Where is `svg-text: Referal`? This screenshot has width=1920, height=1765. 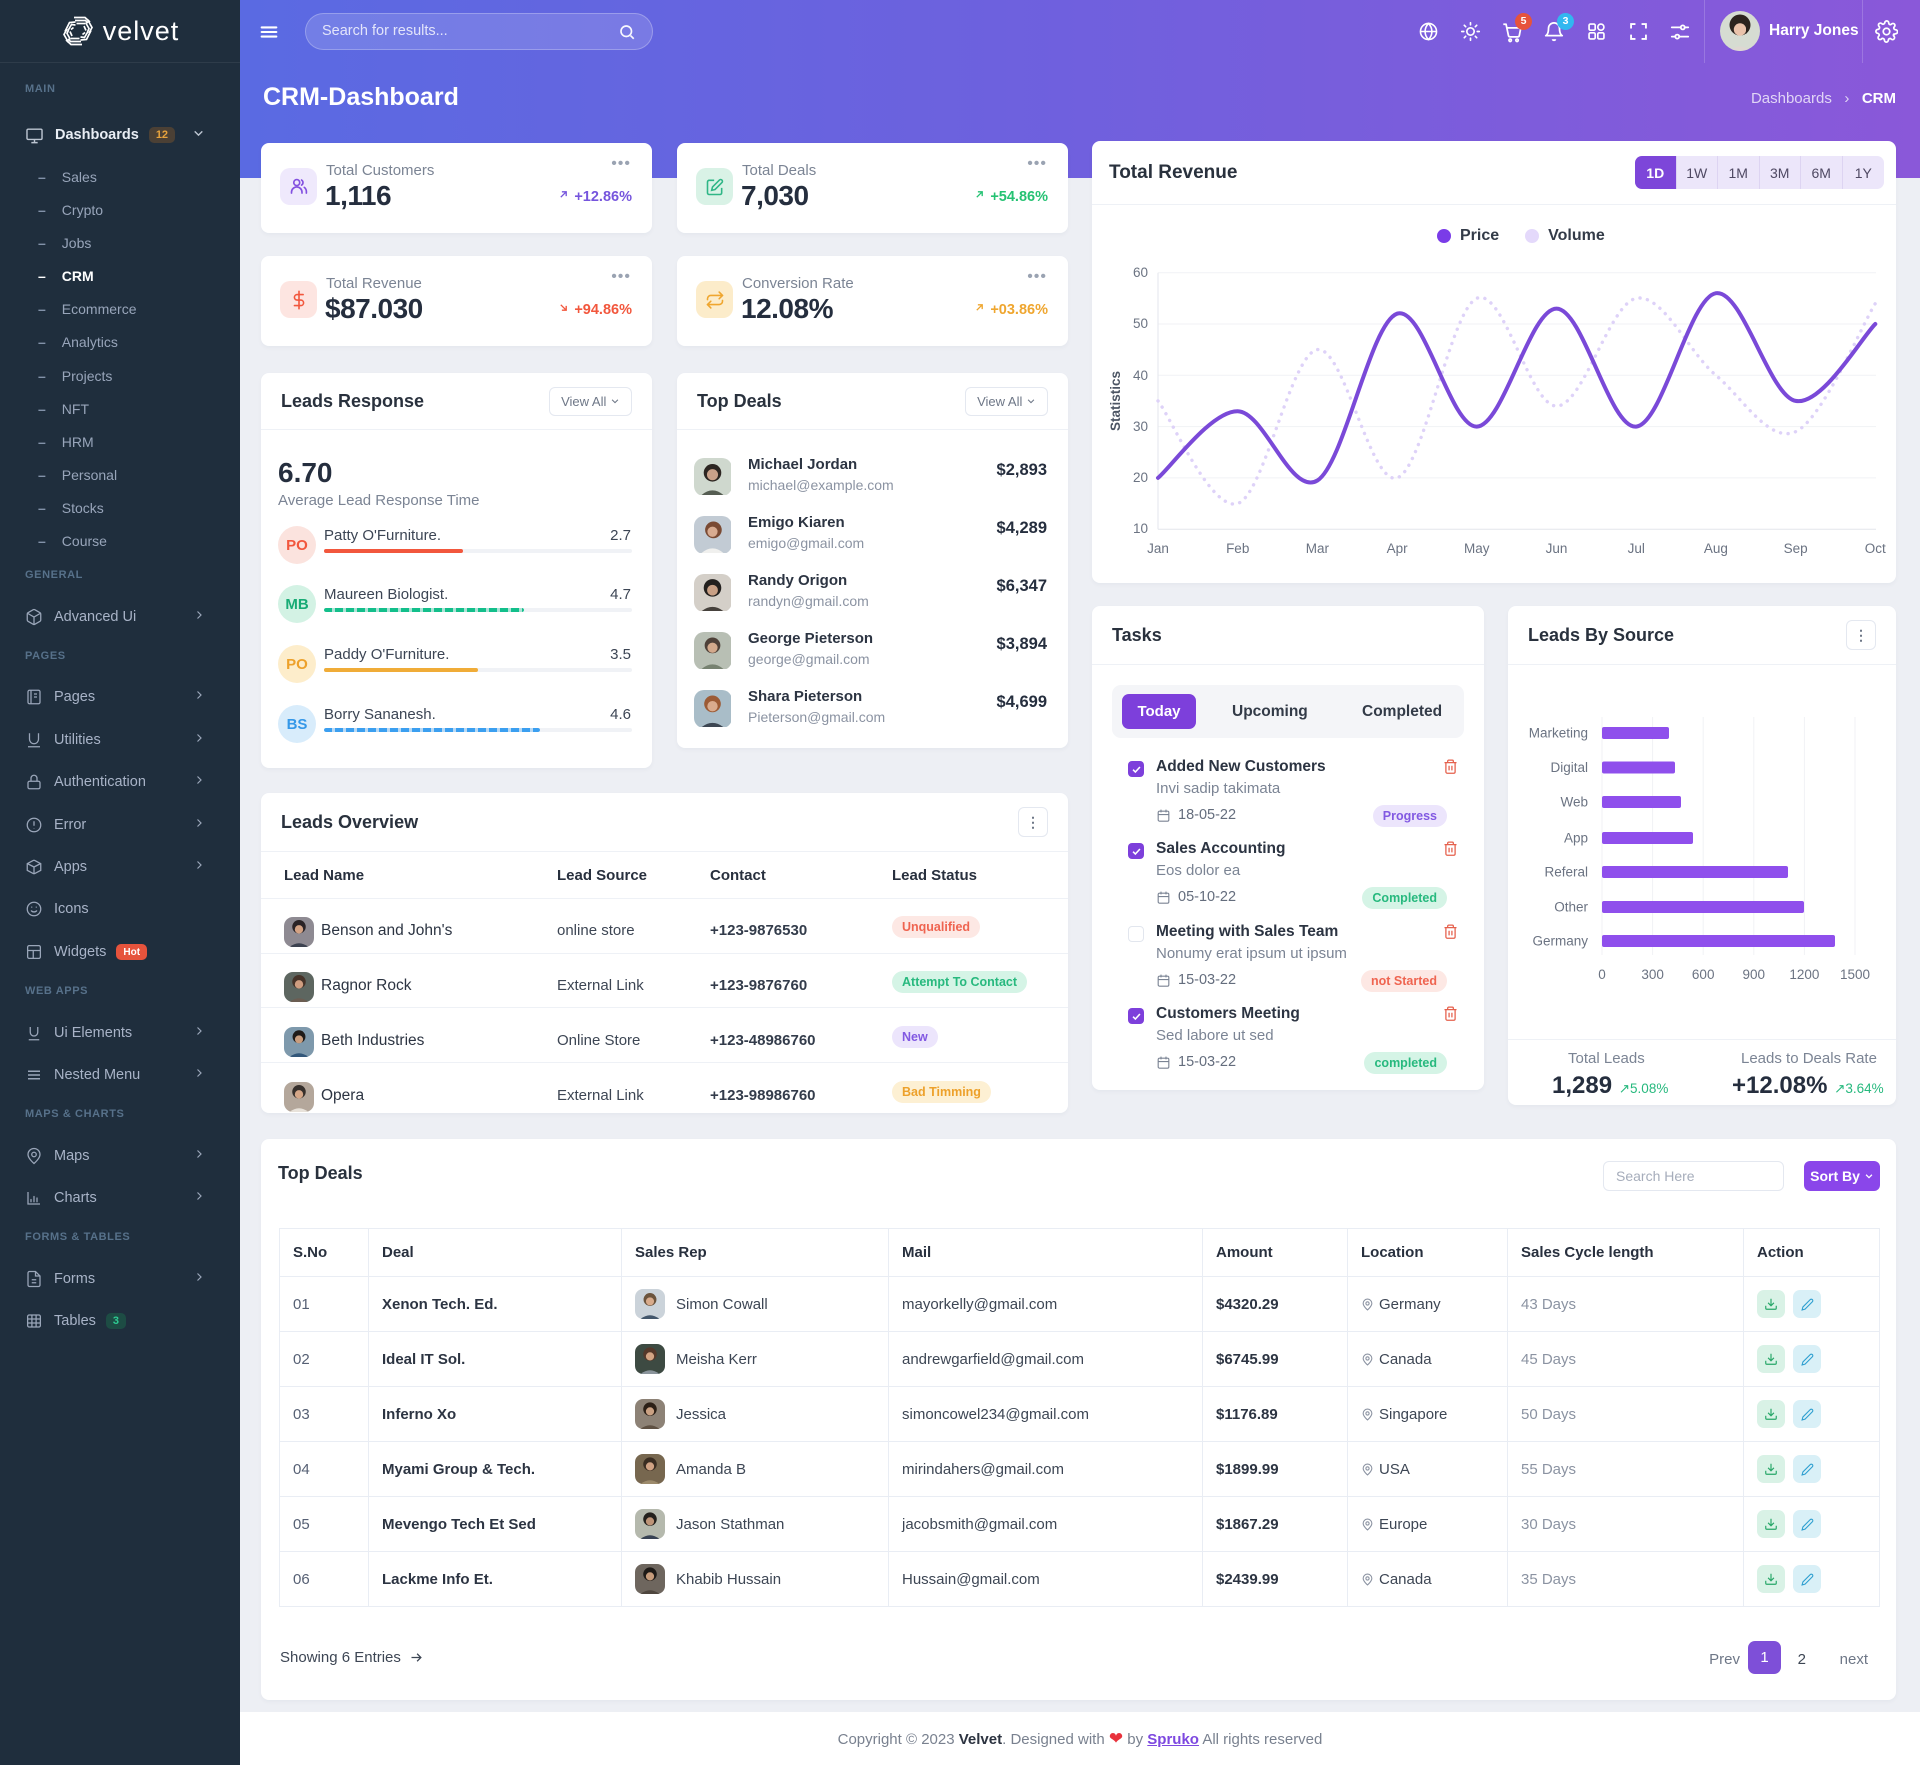 svg-text: Referal is located at coordinates (1566, 872).